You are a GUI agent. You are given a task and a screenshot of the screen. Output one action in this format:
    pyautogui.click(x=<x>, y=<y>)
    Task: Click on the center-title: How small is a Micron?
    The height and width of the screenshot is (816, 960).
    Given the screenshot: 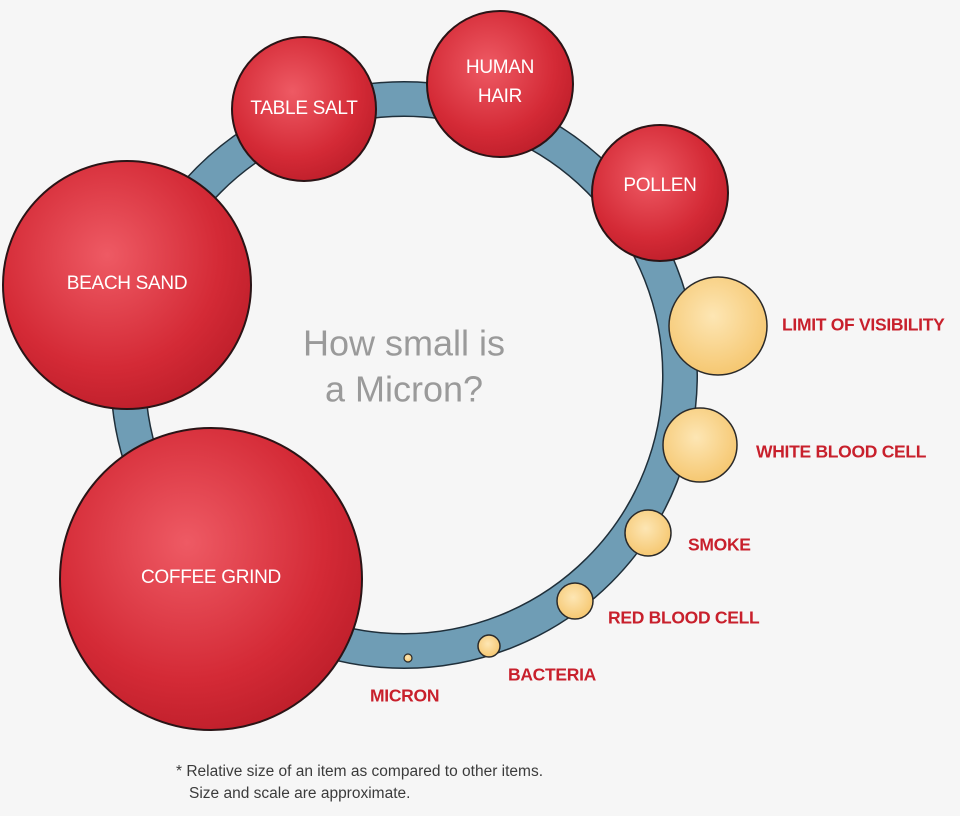 What is the action you would take?
    pyautogui.click(x=404, y=366)
    